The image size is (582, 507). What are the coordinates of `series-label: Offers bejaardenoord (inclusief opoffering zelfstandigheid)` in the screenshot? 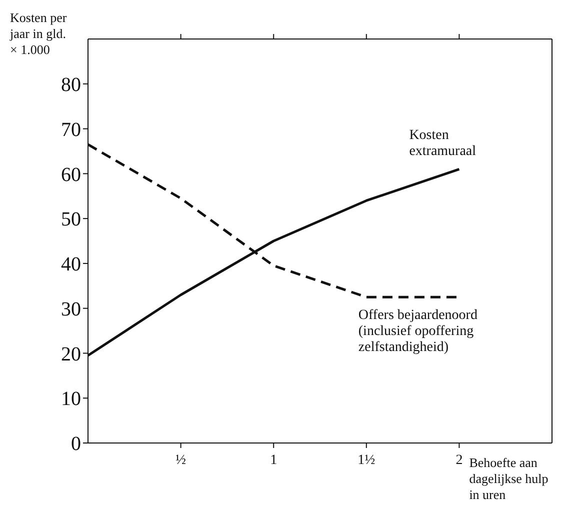 It's located at (418, 332).